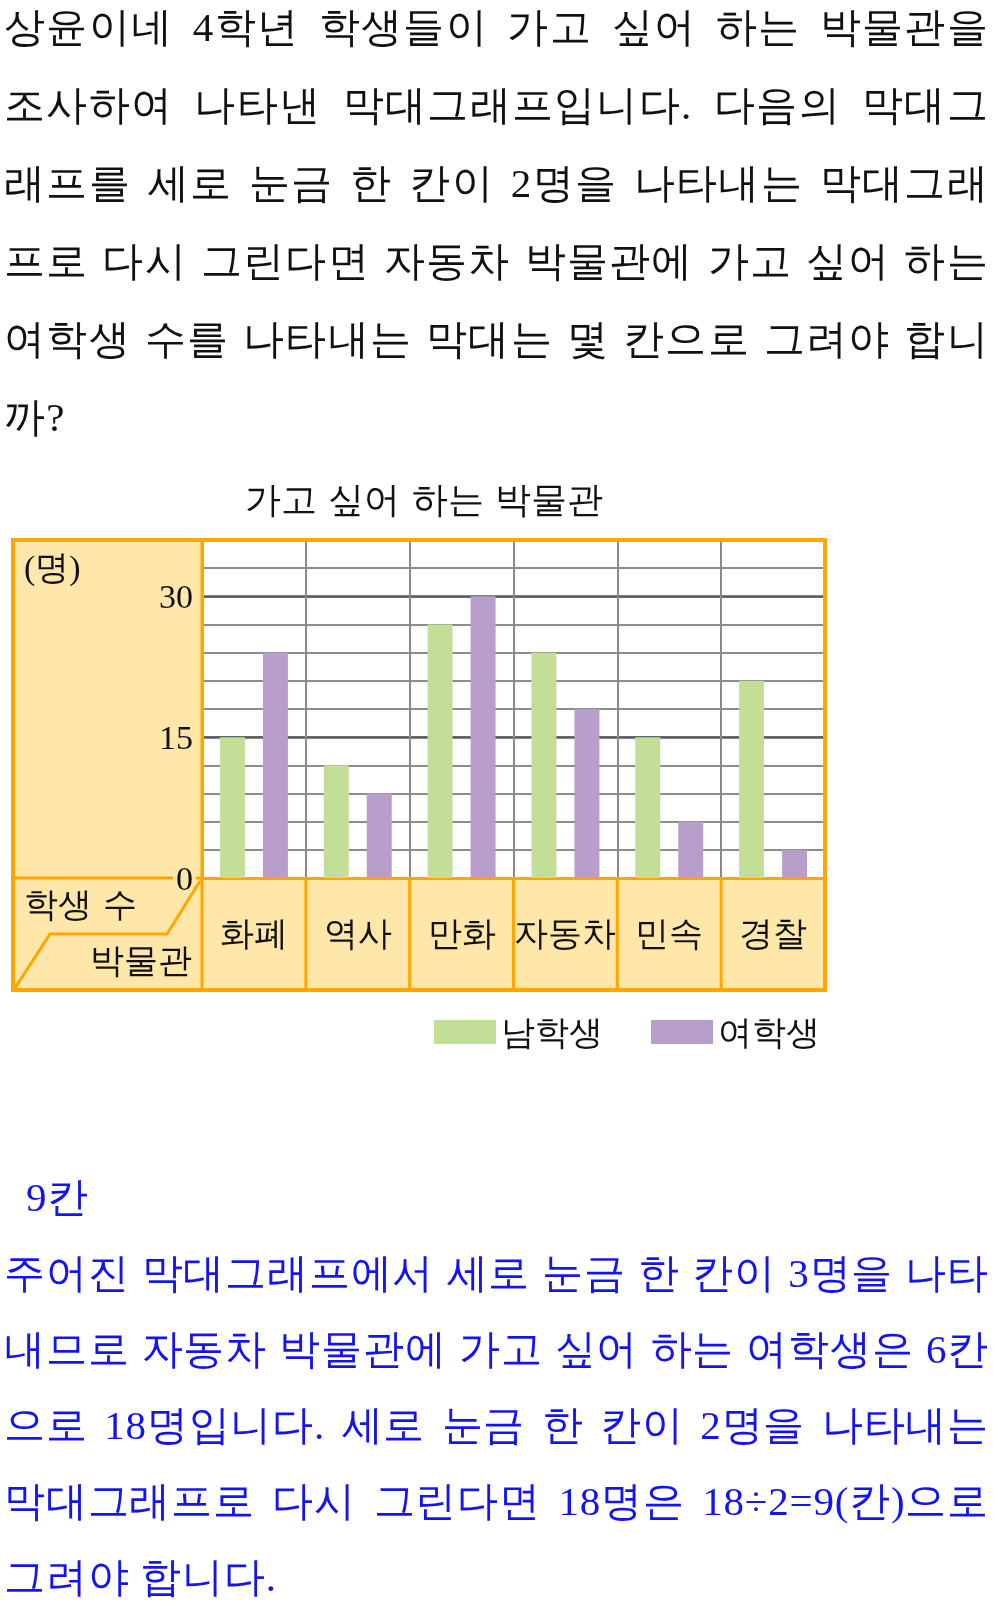  I want to click on x-tick-label: 경찰, so click(773, 933).